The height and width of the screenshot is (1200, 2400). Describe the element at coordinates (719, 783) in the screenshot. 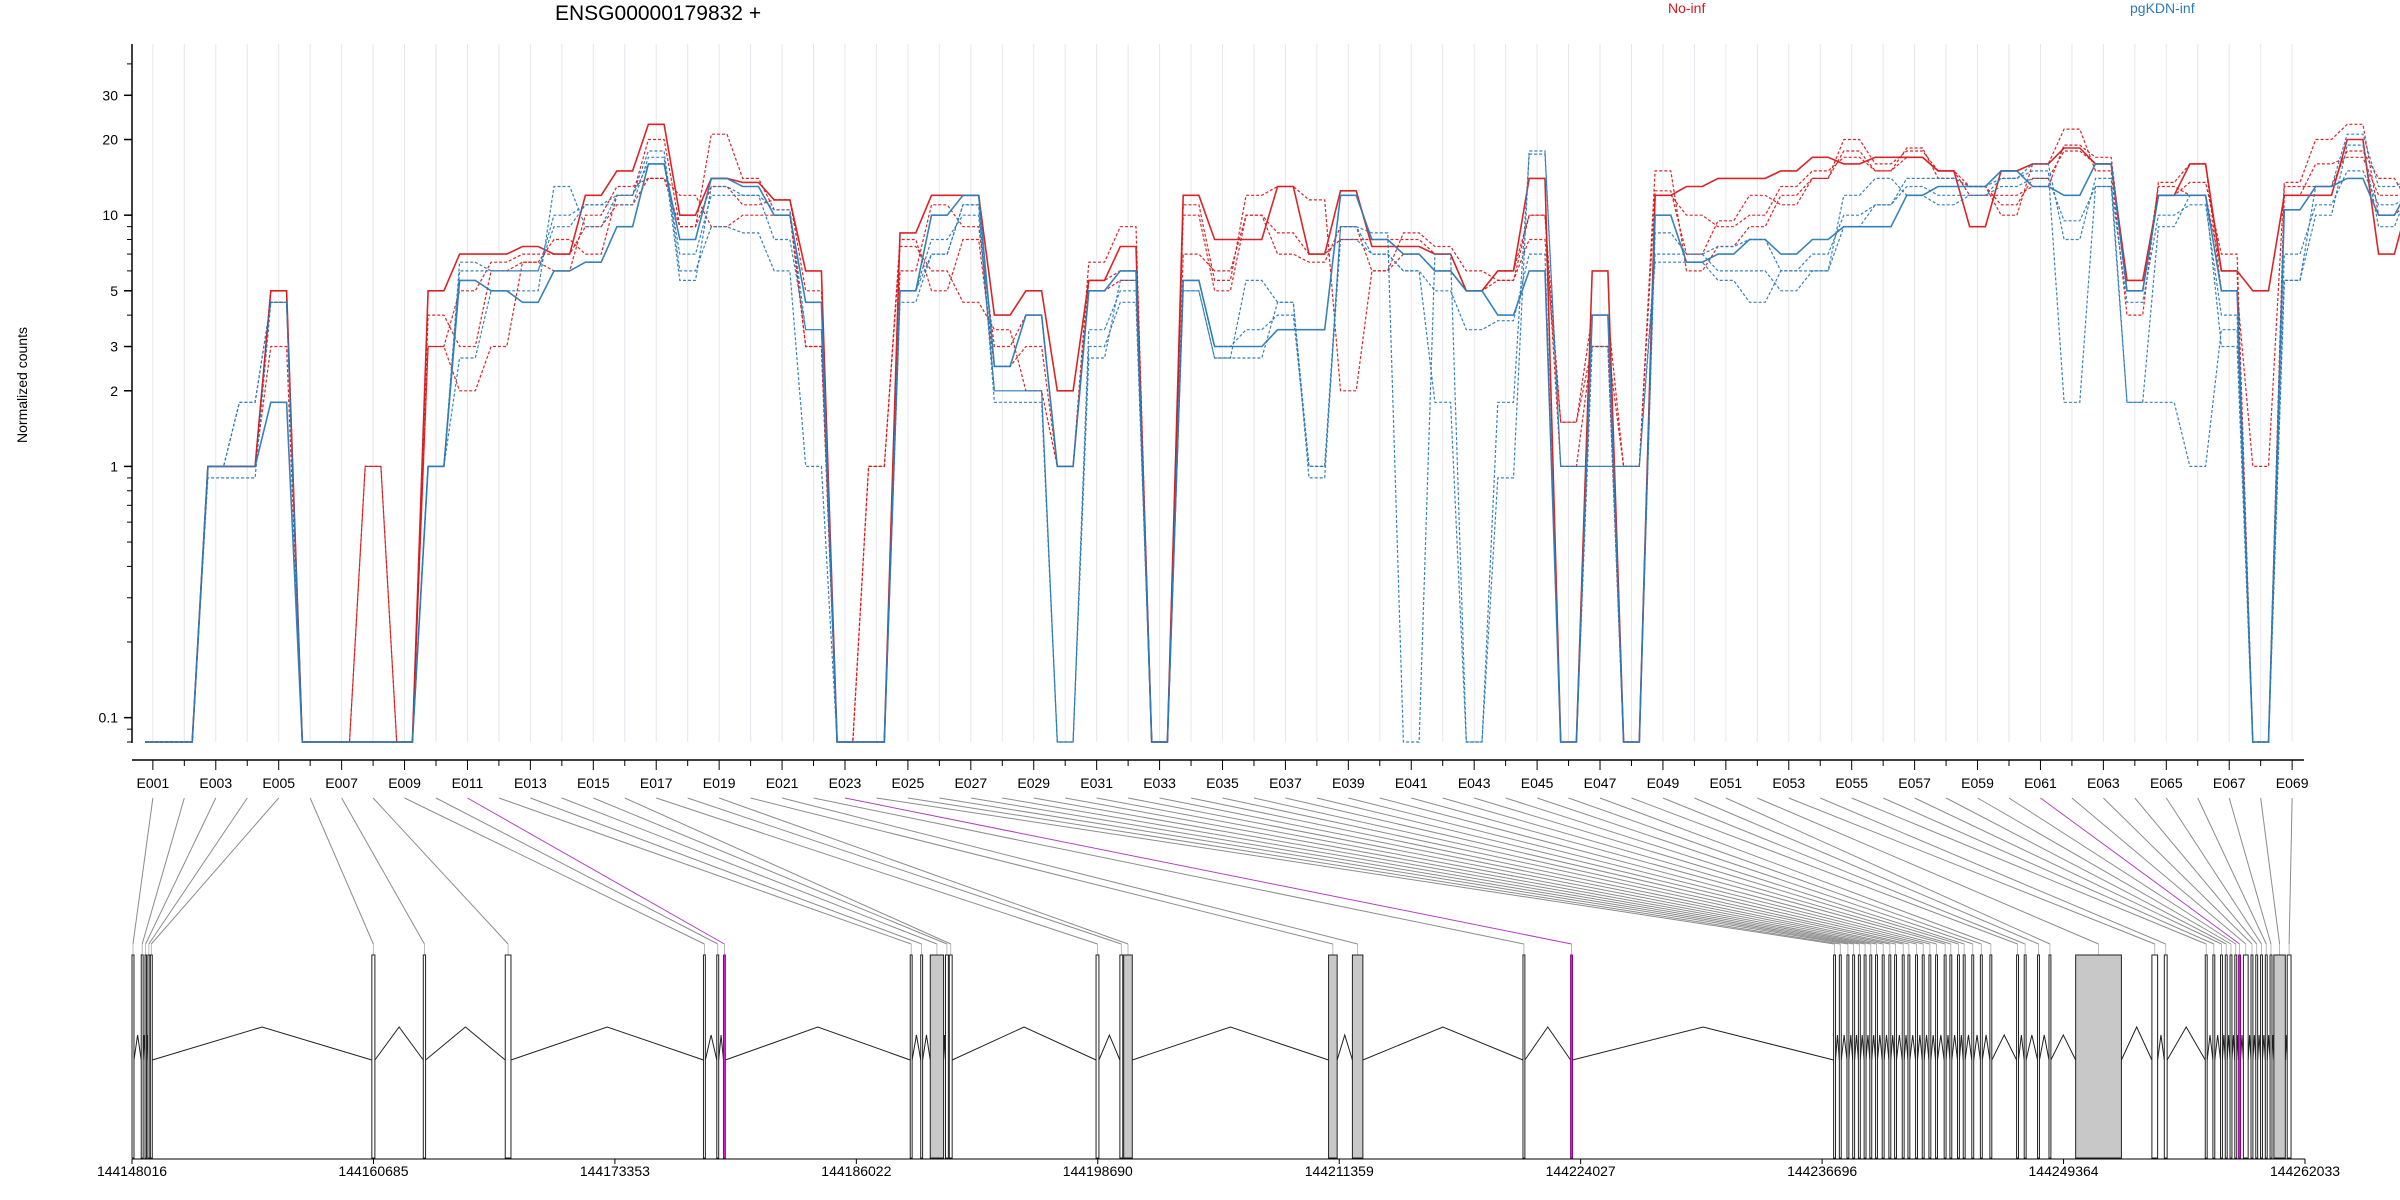

I see `exon-tick-label: E019` at that location.